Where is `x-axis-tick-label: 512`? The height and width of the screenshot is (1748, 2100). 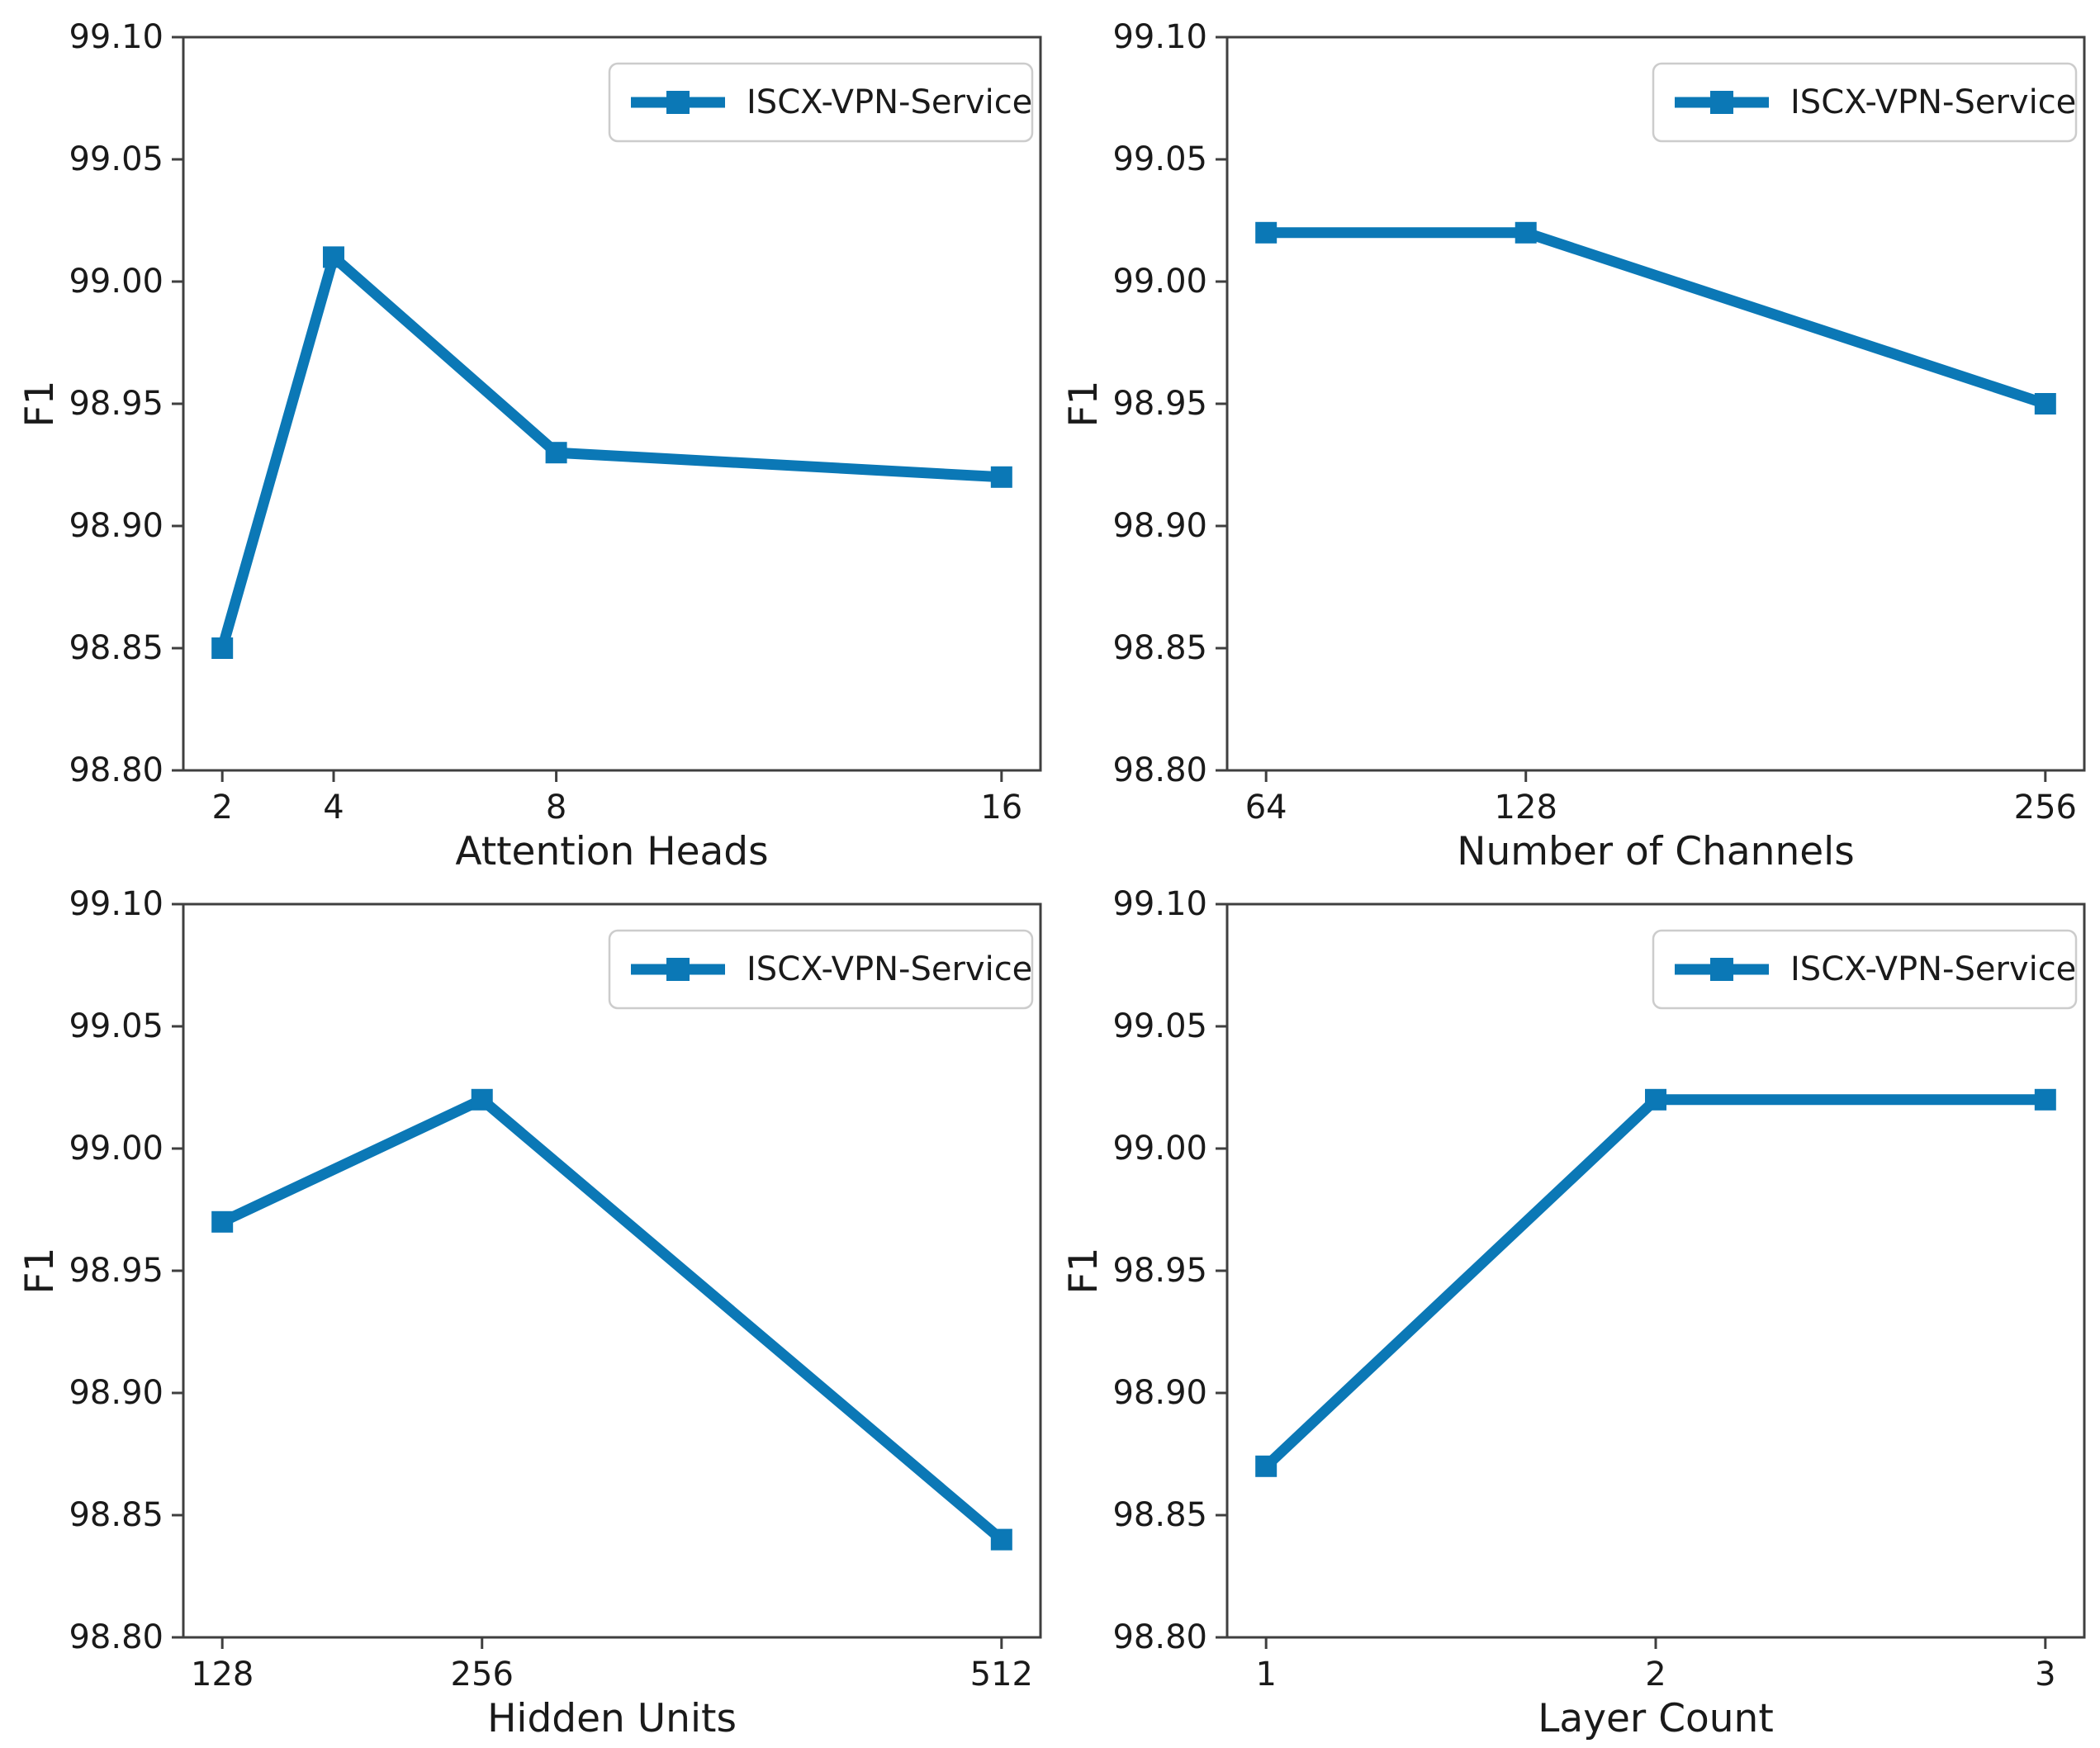
x-axis-tick-label: 512 is located at coordinates (1001, 1675).